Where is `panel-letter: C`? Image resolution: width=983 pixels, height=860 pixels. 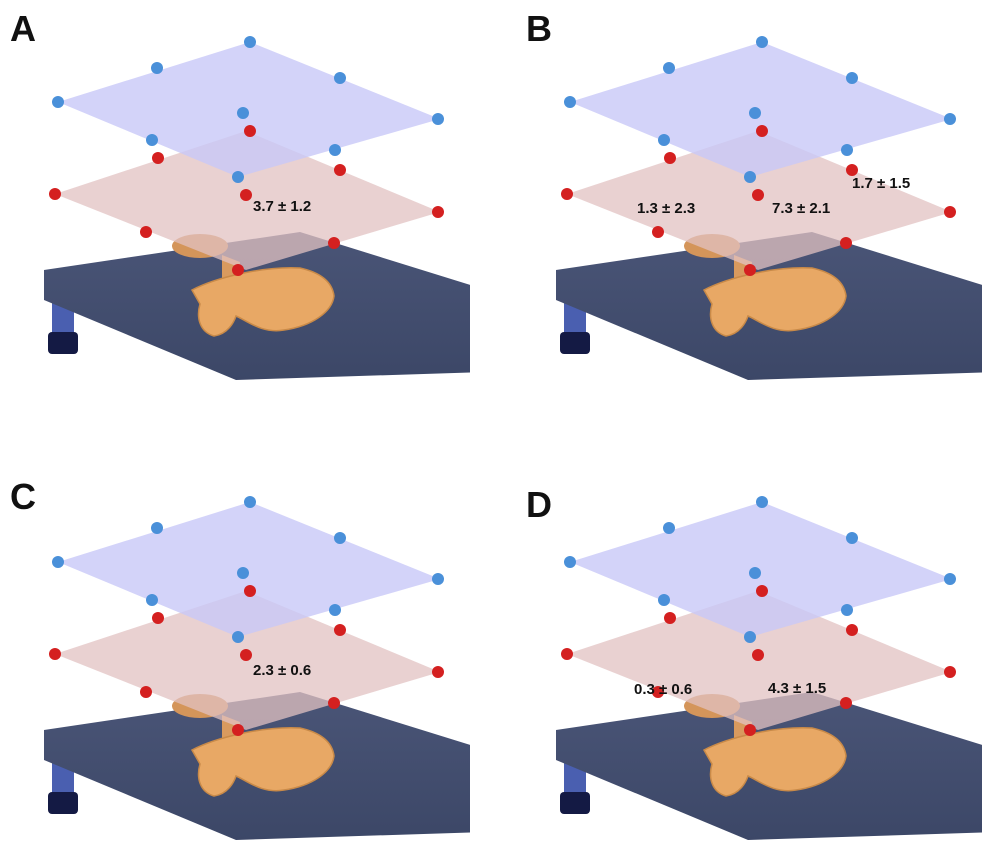
panel-letter: C is located at coordinates (23, 496).